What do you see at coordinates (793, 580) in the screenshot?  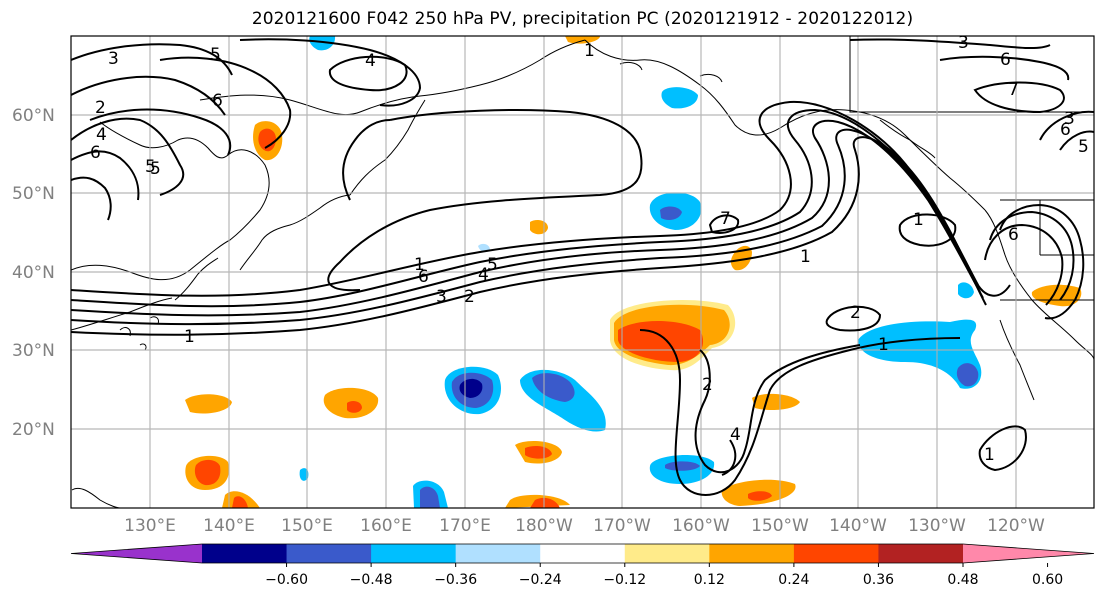 I see `colorbar-tick-label: 0.24` at bounding box center [793, 580].